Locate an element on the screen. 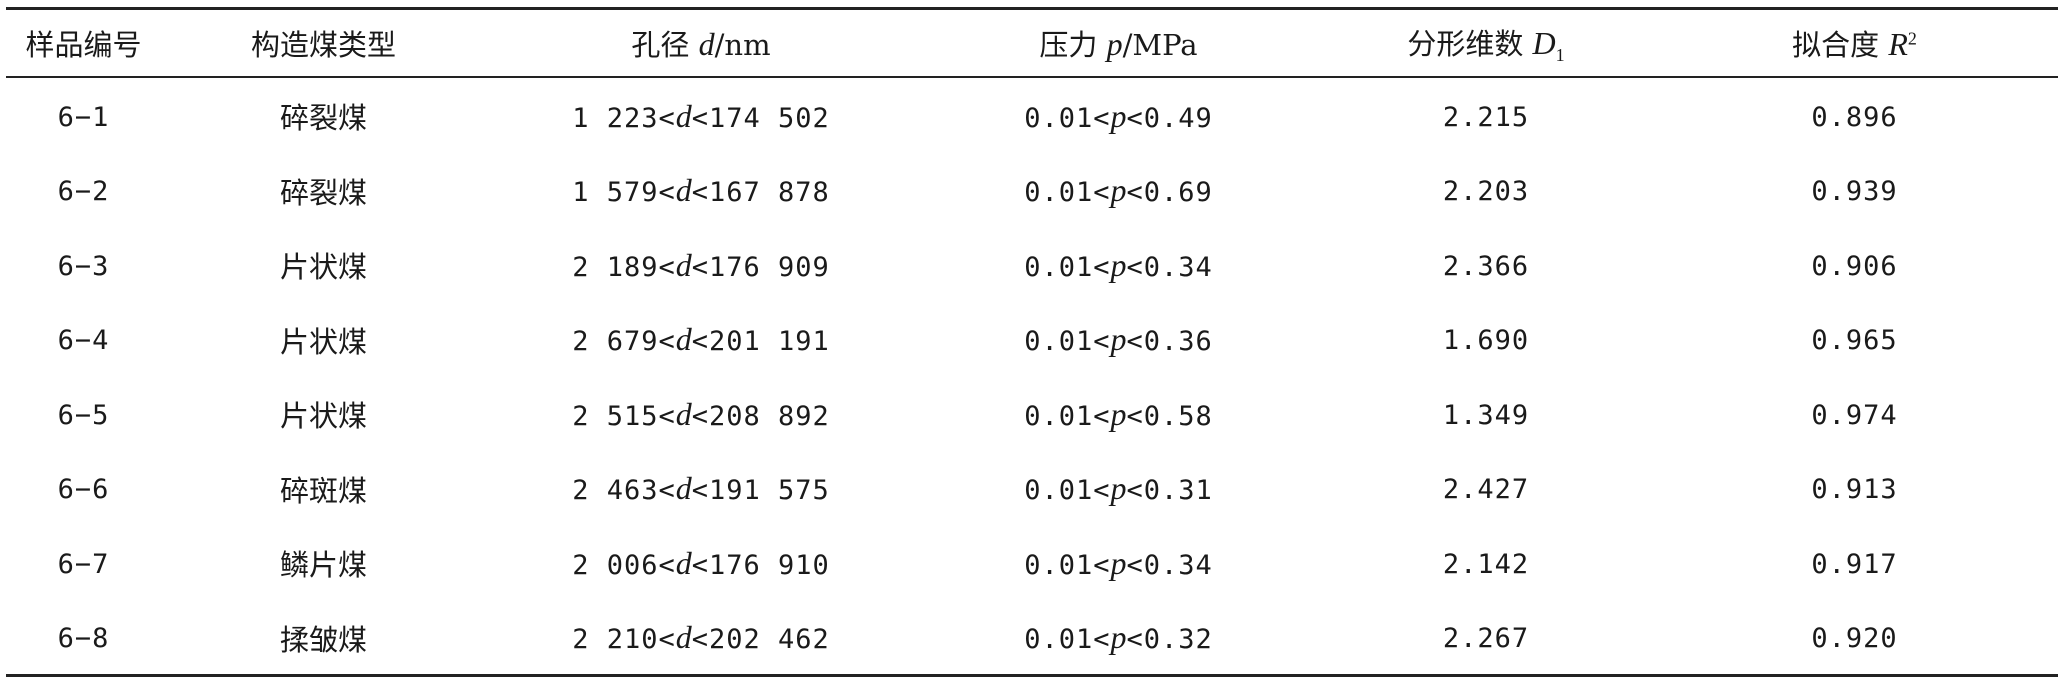 The width and height of the screenshot is (2064, 688). cell-coal-type: 揉皱煤 is located at coordinates (323, 639).